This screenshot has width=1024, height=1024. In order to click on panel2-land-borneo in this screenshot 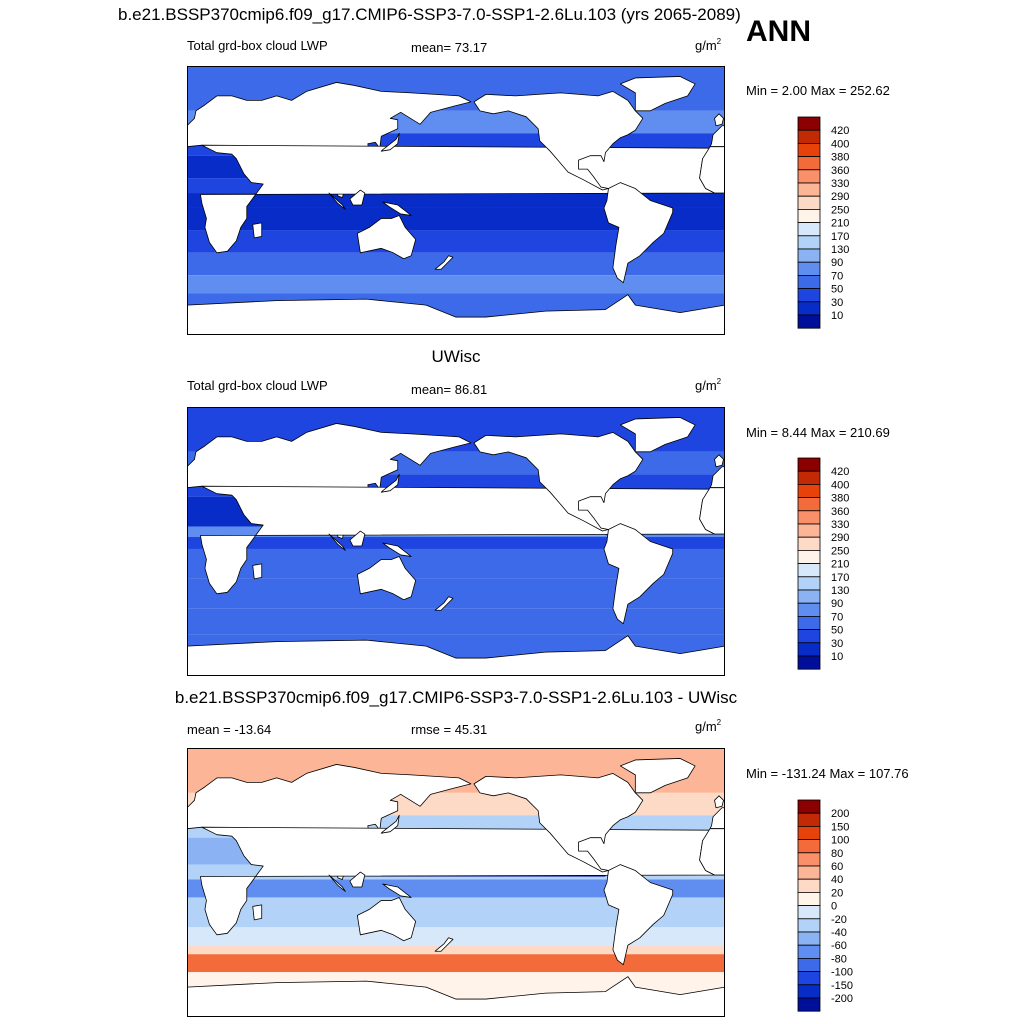, I will do `click(357, 538)`.